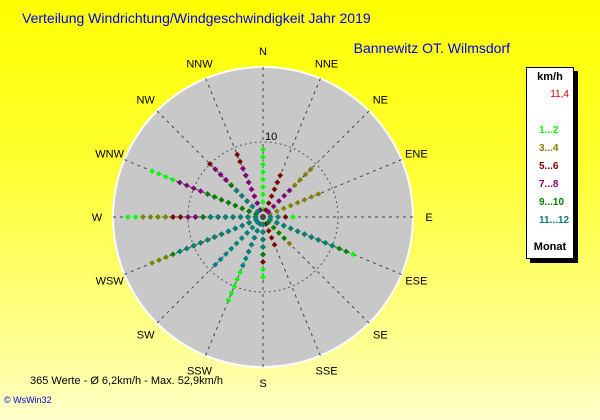  What do you see at coordinates (549, 184) in the screenshot?
I see `legend-item: 7...8` at bounding box center [549, 184].